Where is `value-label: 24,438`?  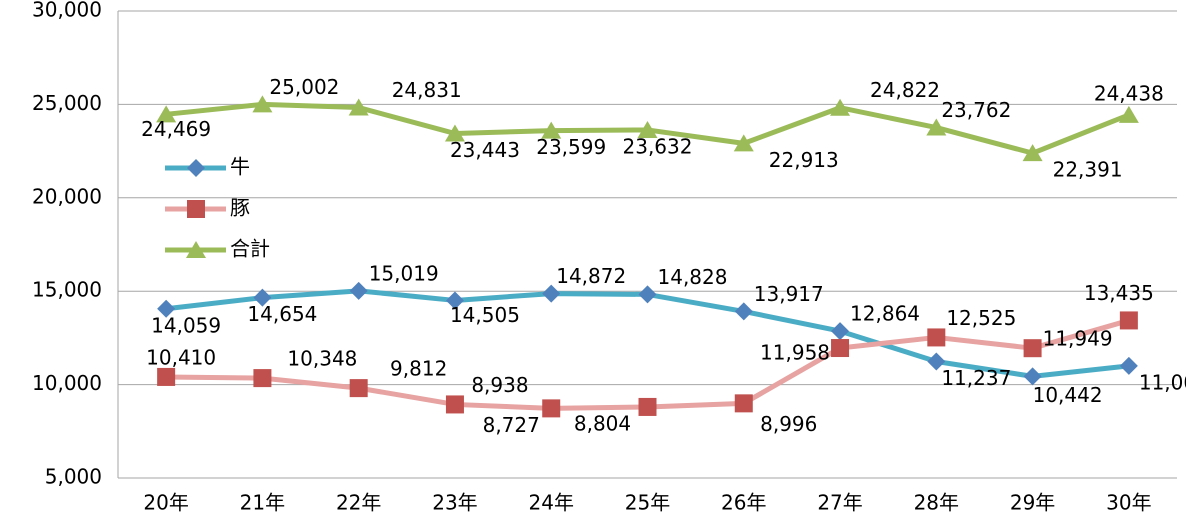 value-label: 24,438 is located at coordinates (1129, 93).